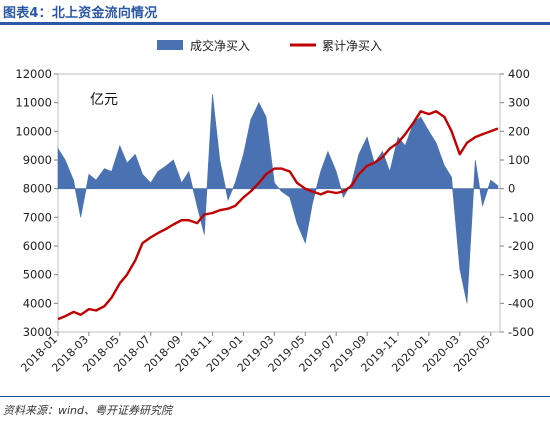 The height and width of the screenshot is (423, 550). What do you see at coordinates (521, 303) in the screenshot?
I see `right-axis-label: -400` at bounding box center [521, 303].